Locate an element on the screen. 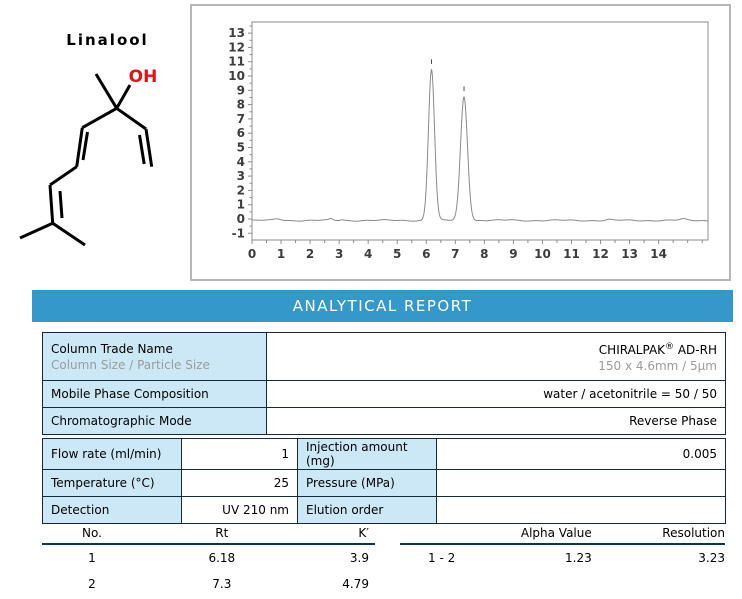 The image size is (742, 599). injection-amount-value: 0.005 is located at coordinates (581, 454).